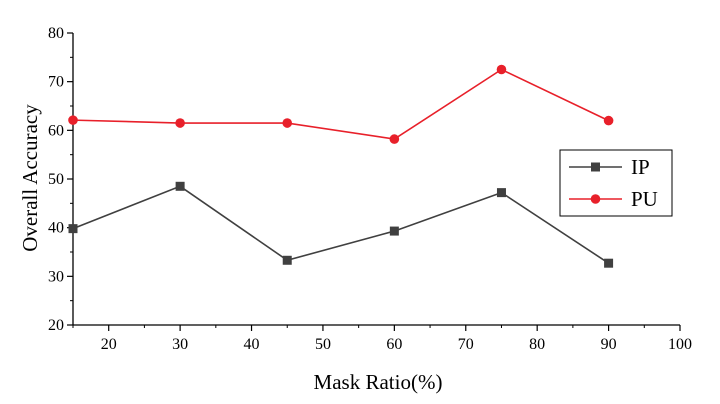  Describe the element at coordinates (56, 130) in the screenshot. I see `y-tick-label: 60` at that location.